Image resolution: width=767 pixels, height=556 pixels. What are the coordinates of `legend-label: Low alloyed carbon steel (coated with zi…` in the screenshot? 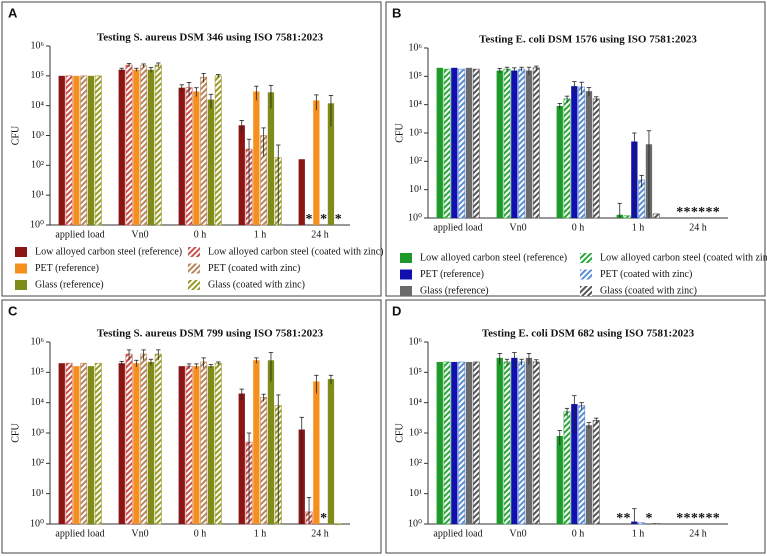 It's located at (295, 251).